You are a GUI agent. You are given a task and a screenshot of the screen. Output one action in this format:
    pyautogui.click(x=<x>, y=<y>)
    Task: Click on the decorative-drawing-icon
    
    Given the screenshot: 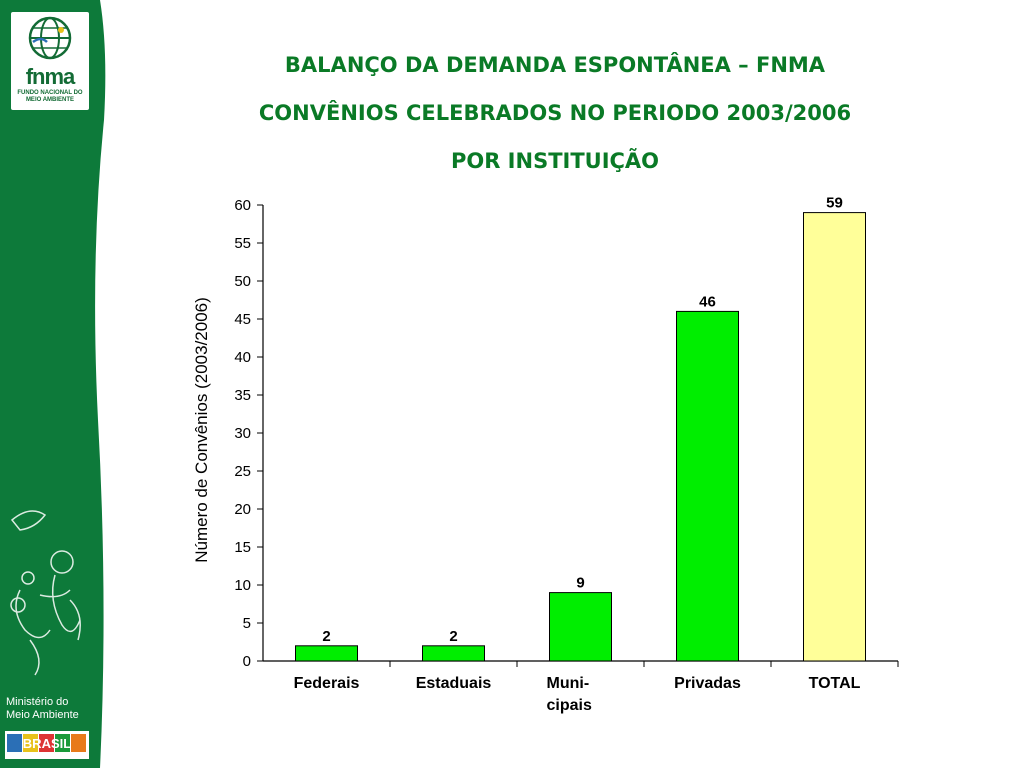 What is the action you would take?
    pyautogui.click(x=45, y=593)
    